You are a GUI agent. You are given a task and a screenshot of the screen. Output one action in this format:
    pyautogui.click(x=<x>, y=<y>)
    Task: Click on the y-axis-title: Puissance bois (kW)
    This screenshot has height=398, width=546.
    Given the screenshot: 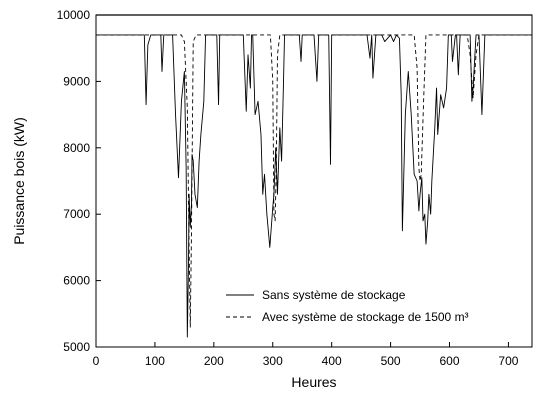 What is the action you would take?
    pyautogui.click(x=19, y=181)
    